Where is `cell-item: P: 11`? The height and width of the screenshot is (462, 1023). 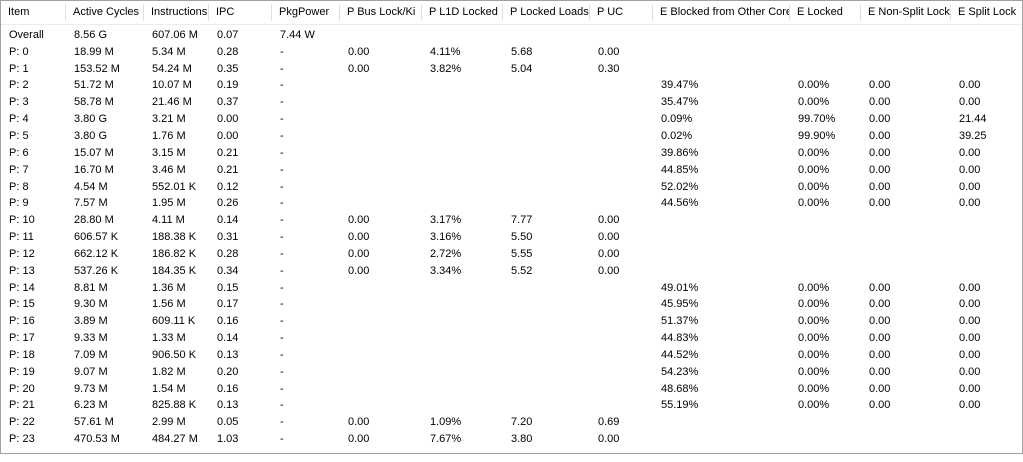 cell-item: P: 11 is located at coordinates (21, 237).